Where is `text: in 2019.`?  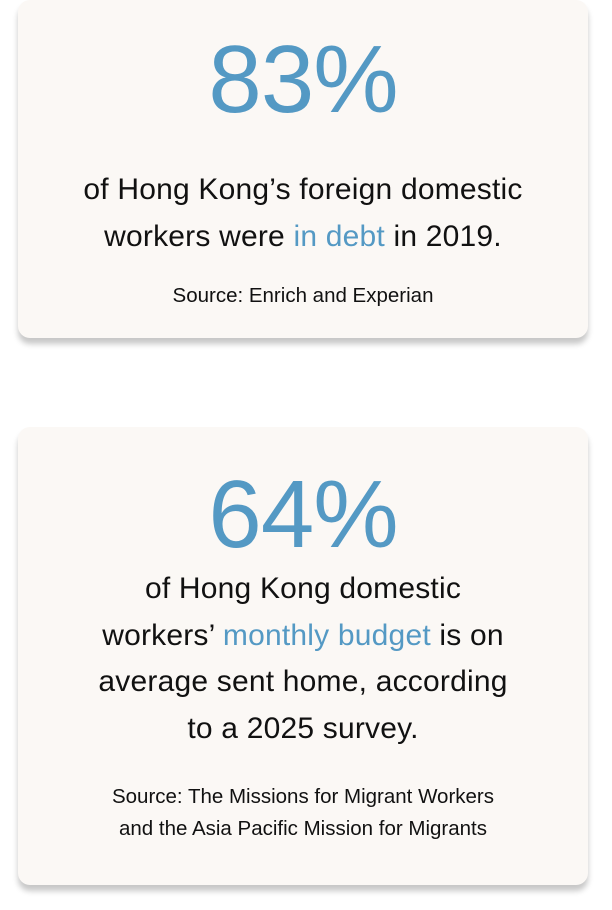 text: in 2019. is located at coordinates (443, 236).